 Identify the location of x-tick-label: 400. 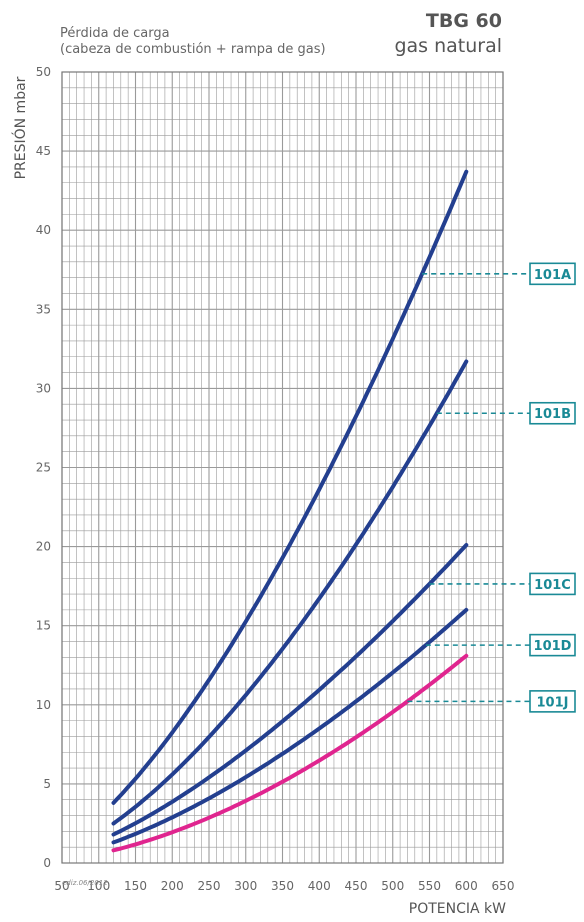
(319, 886).